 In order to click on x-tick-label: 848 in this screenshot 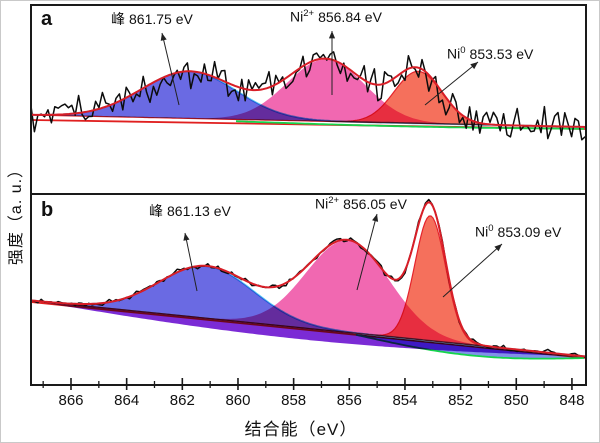, I will do `click(571, 400)`.